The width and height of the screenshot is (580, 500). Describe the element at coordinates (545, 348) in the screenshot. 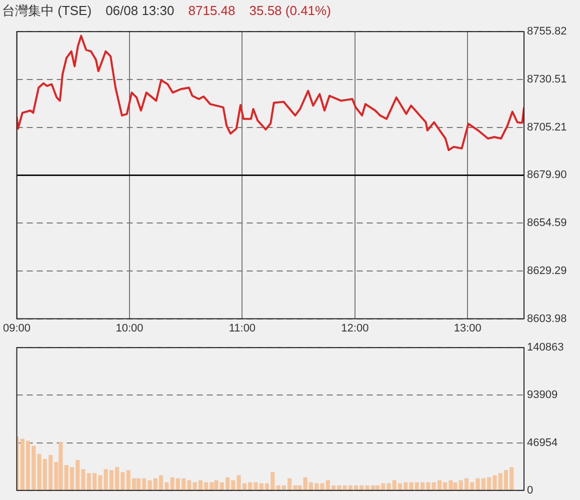

I see `y-tick-label: 140863` at that location.